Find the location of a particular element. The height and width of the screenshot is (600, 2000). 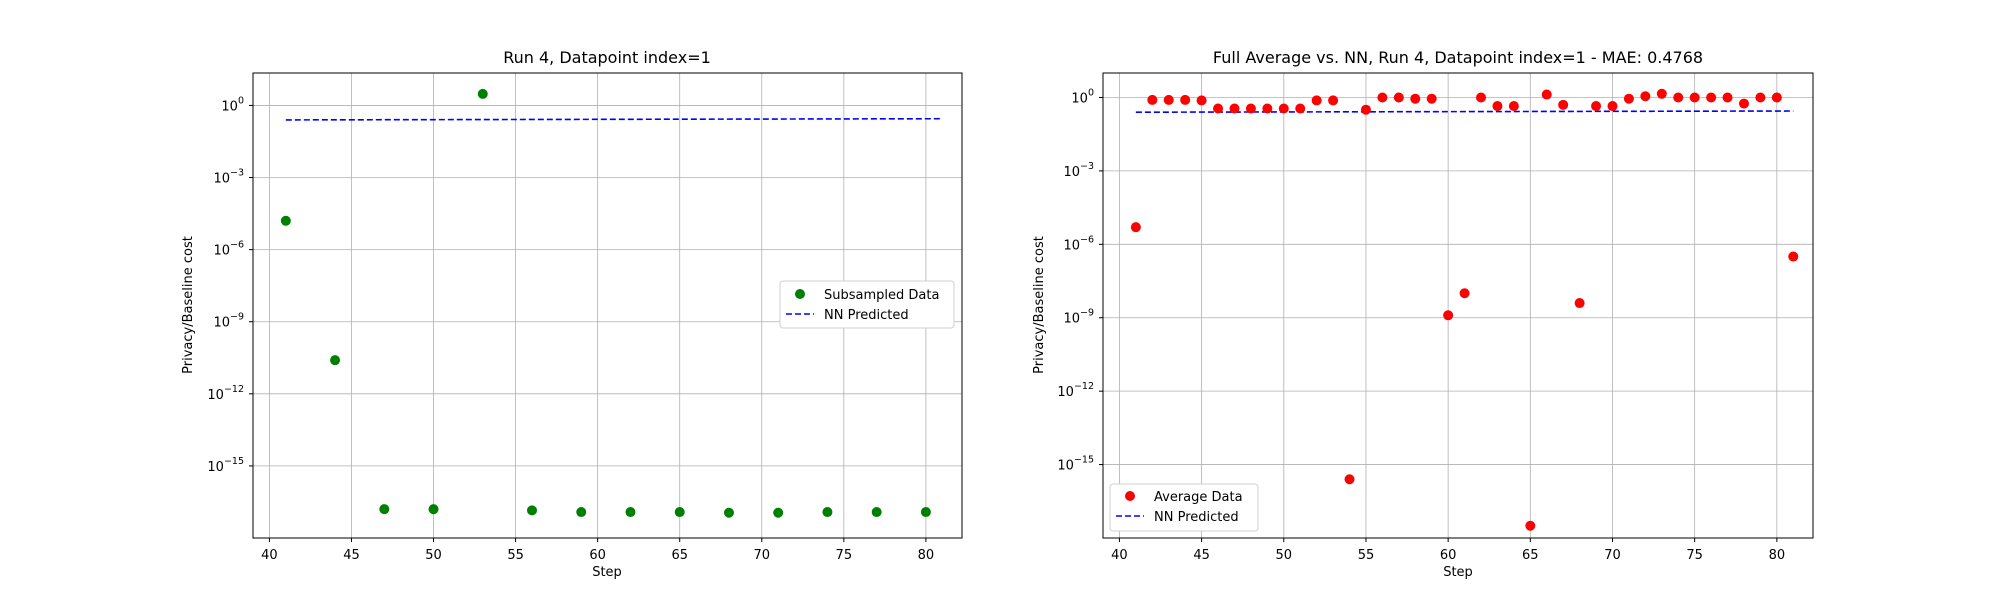

chart-right-legend-box is located at coordinates (1184, 507).